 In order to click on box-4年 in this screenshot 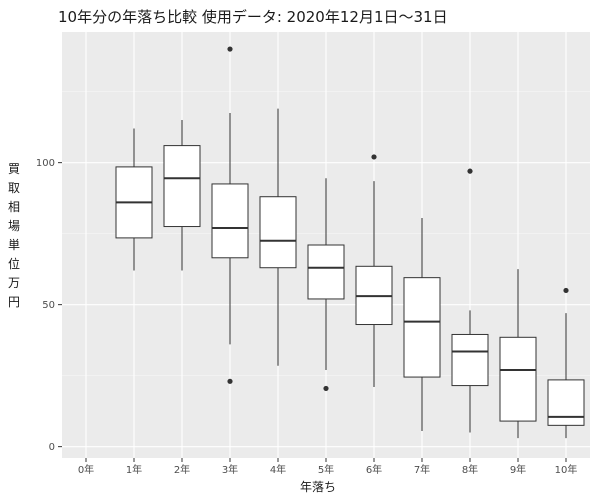, I will do `click(278, 237)`.